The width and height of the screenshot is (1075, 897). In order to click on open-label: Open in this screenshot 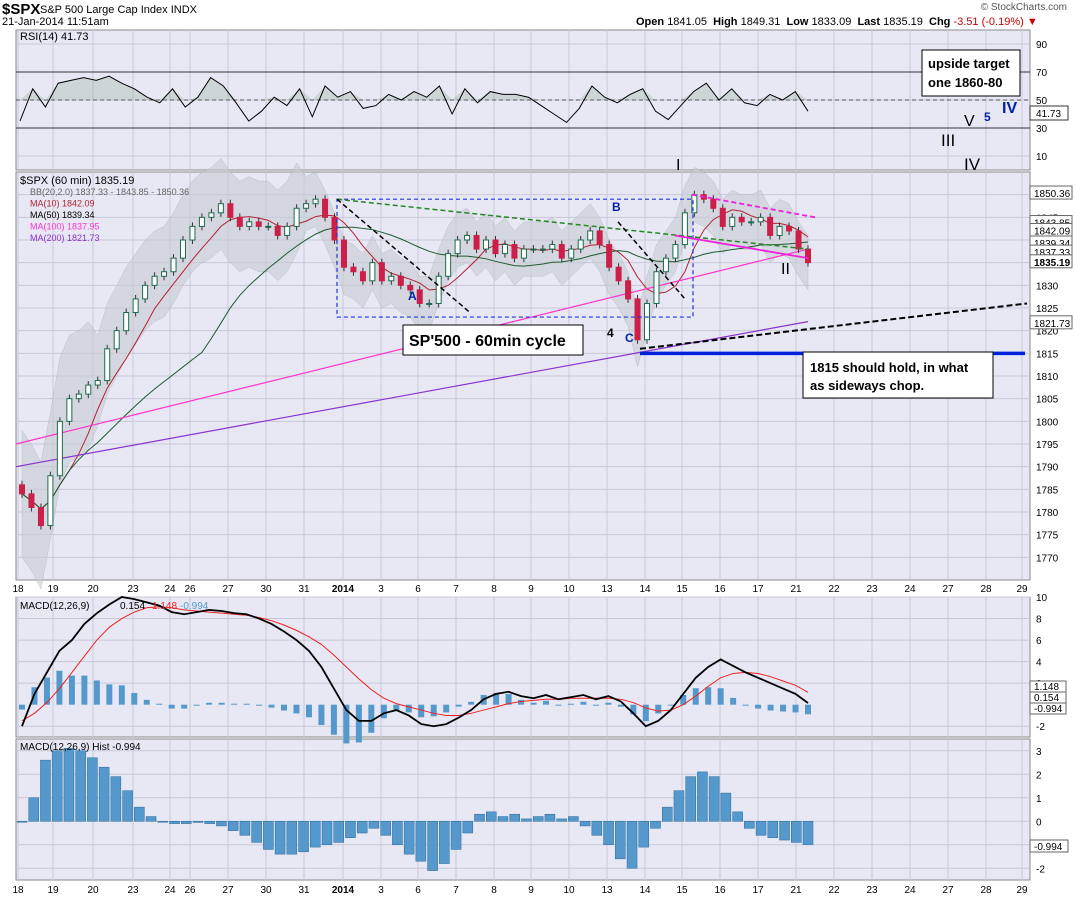, I will do `click(650, 22)`.